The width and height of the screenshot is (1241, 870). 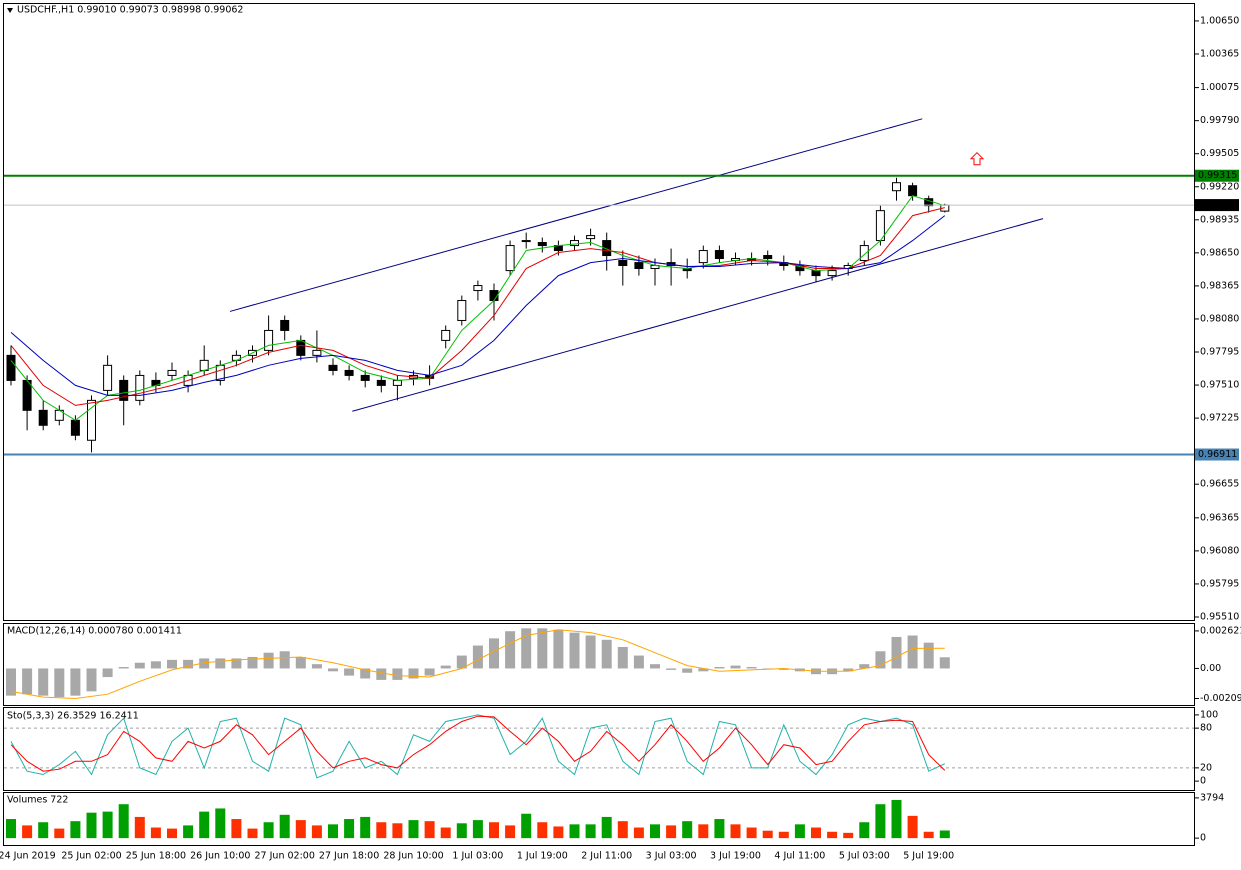 I want to click on level-label: 0.99062, so click(x=1217, y=205).